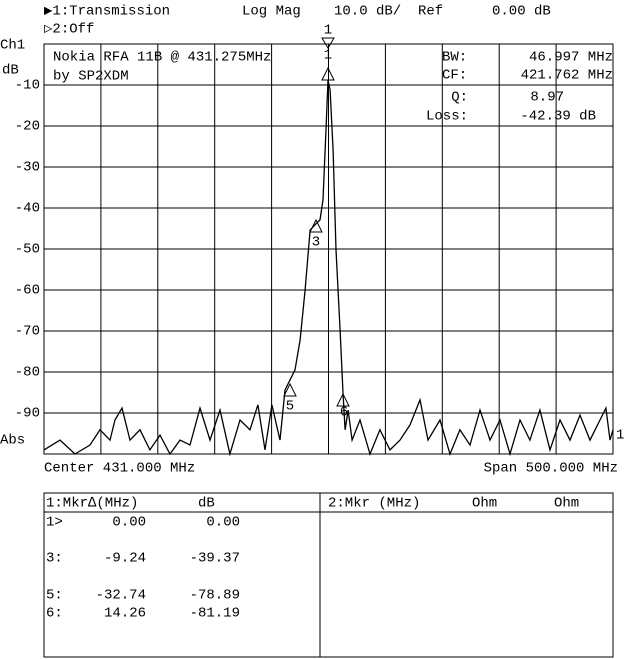 The height and width of the screenshot is (659, 640). What do you see at coordinates (215, 559) in the screenshot?
I see `table-cell: -39.37` at bounding box center [215, 559].